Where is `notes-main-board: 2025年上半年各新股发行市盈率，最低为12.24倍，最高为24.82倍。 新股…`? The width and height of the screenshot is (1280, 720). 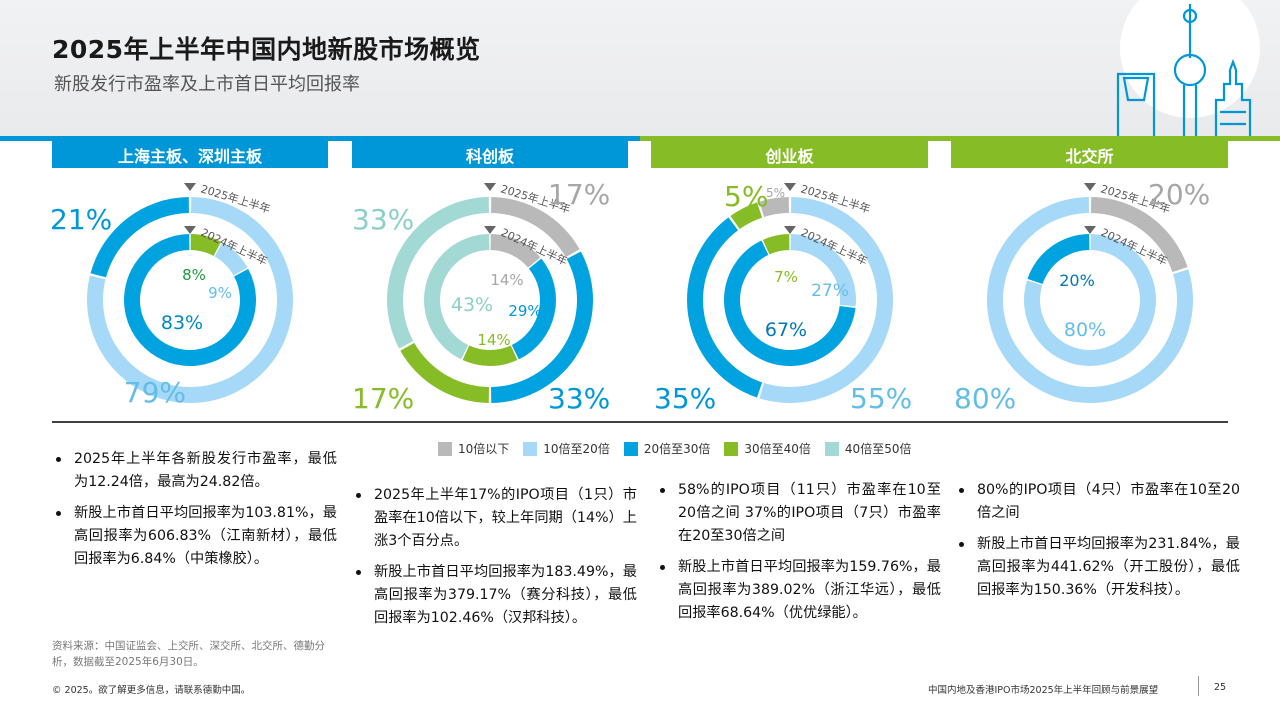
notes-main-board: 2025年上半年各新股发行市盈率，最低为12.24倍，最高为24.82倍。 新股… is located at coordinates (194, 513).